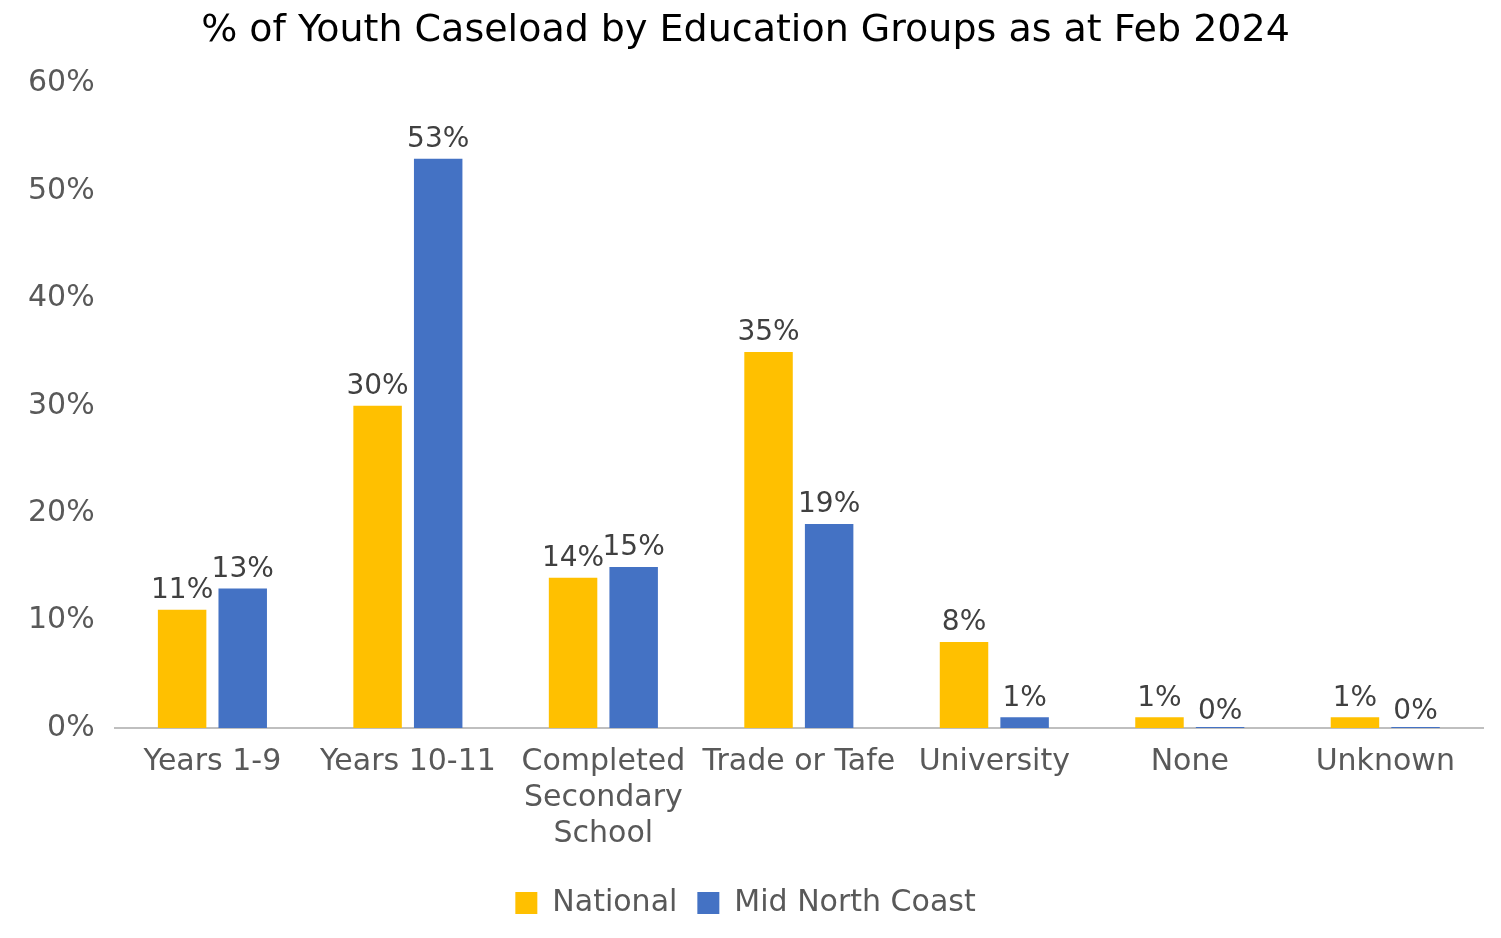 The height and width of the screenshot is (938, 1501). Describe the element at coordinates (573, 556) in the screenshot. I see `data-label: 14%` at that location.